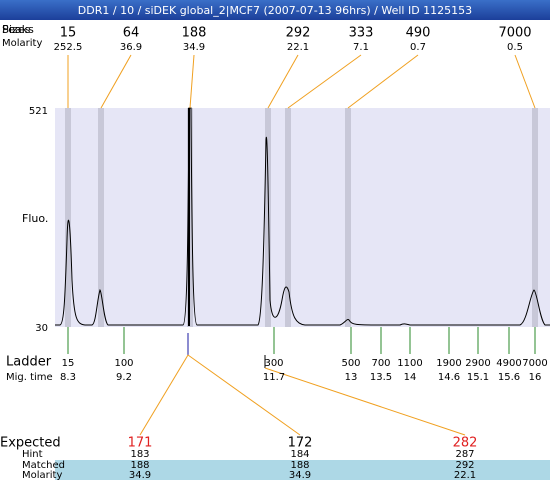 The width and height of the screenshot is (550, 480). Describe the element at coordinates (194, 33) in the screenshot. I see `peak-size: 188` at that location.